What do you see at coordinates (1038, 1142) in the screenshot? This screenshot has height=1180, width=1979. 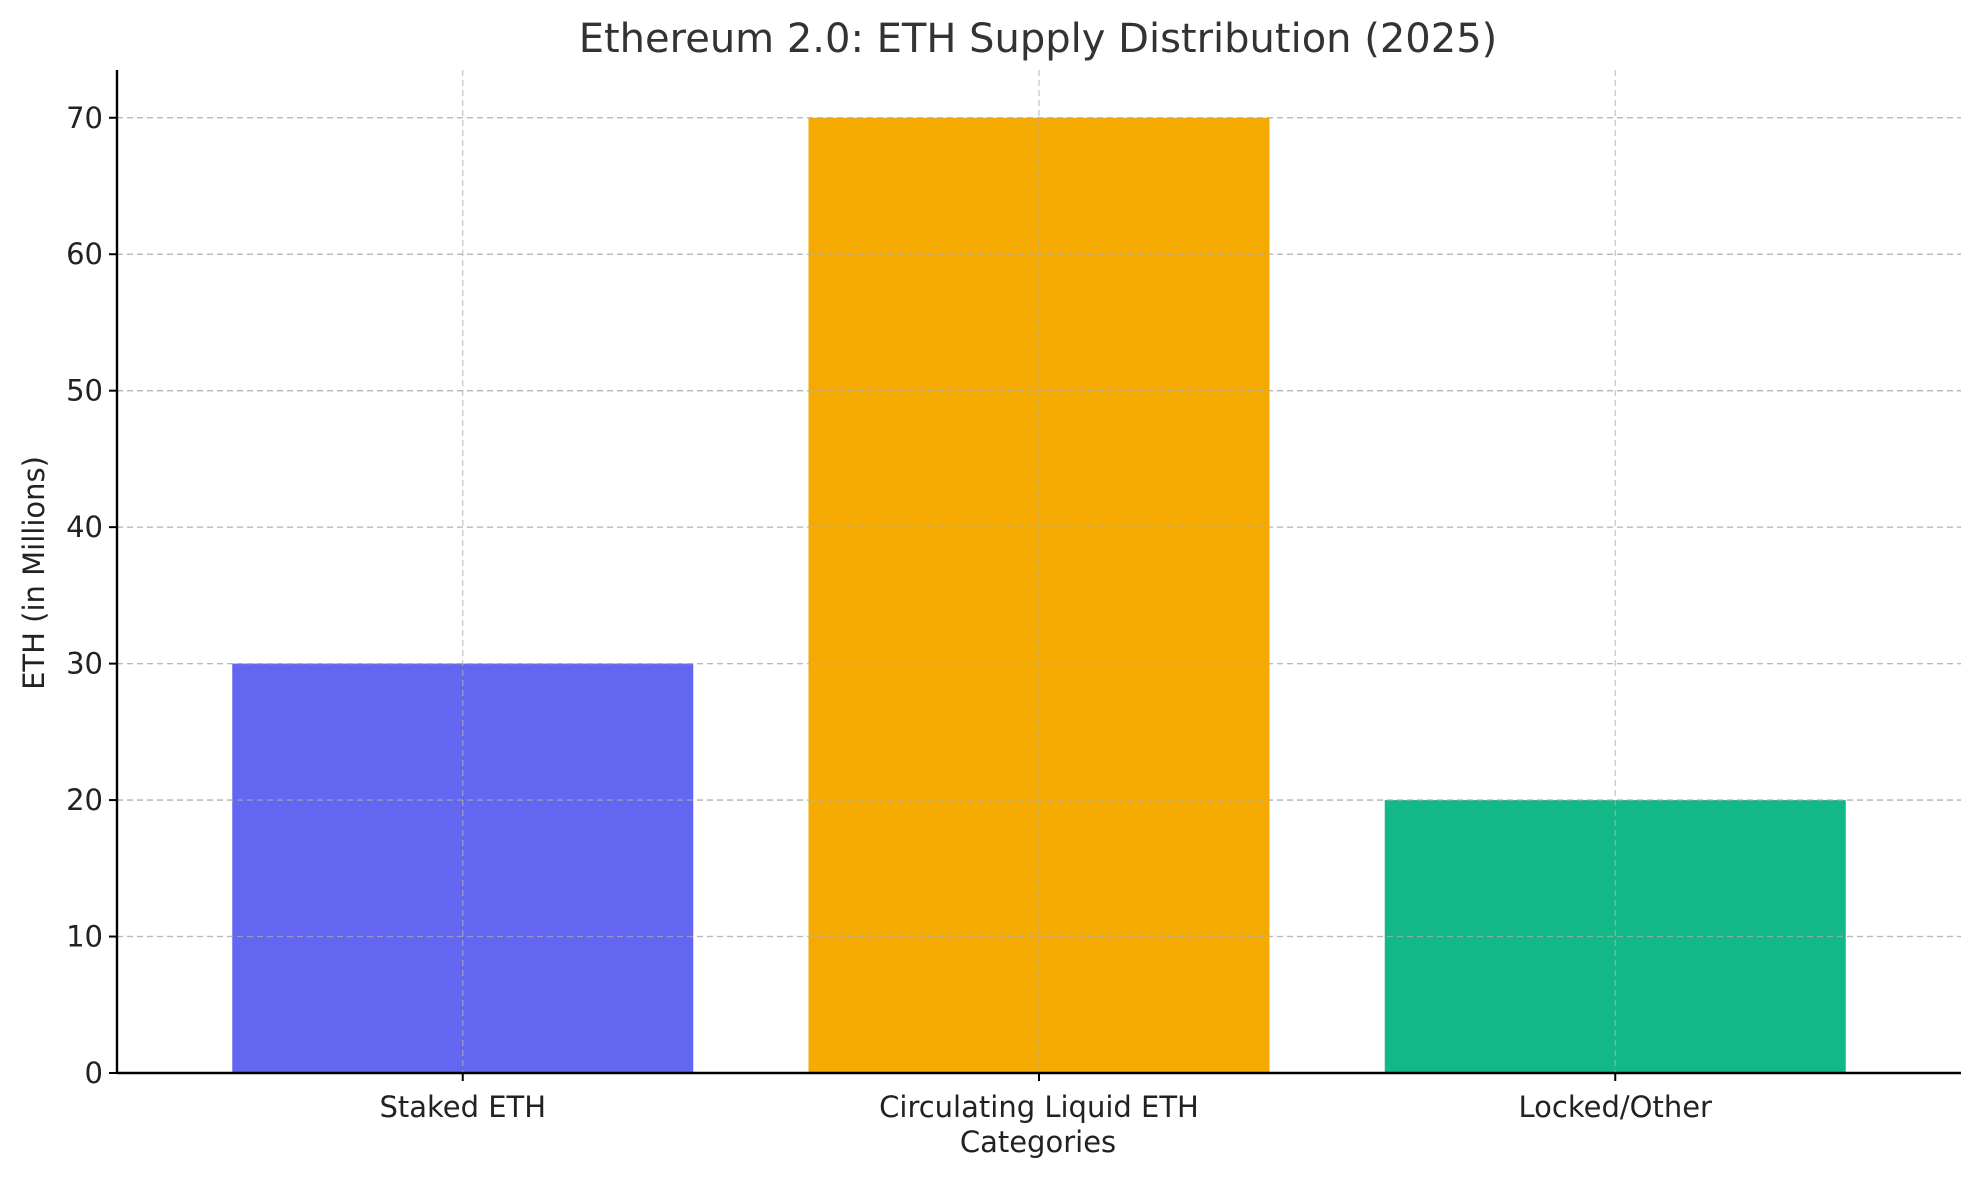 I see `x-axis-label: Categories` at bounding box center [1038, 1142].